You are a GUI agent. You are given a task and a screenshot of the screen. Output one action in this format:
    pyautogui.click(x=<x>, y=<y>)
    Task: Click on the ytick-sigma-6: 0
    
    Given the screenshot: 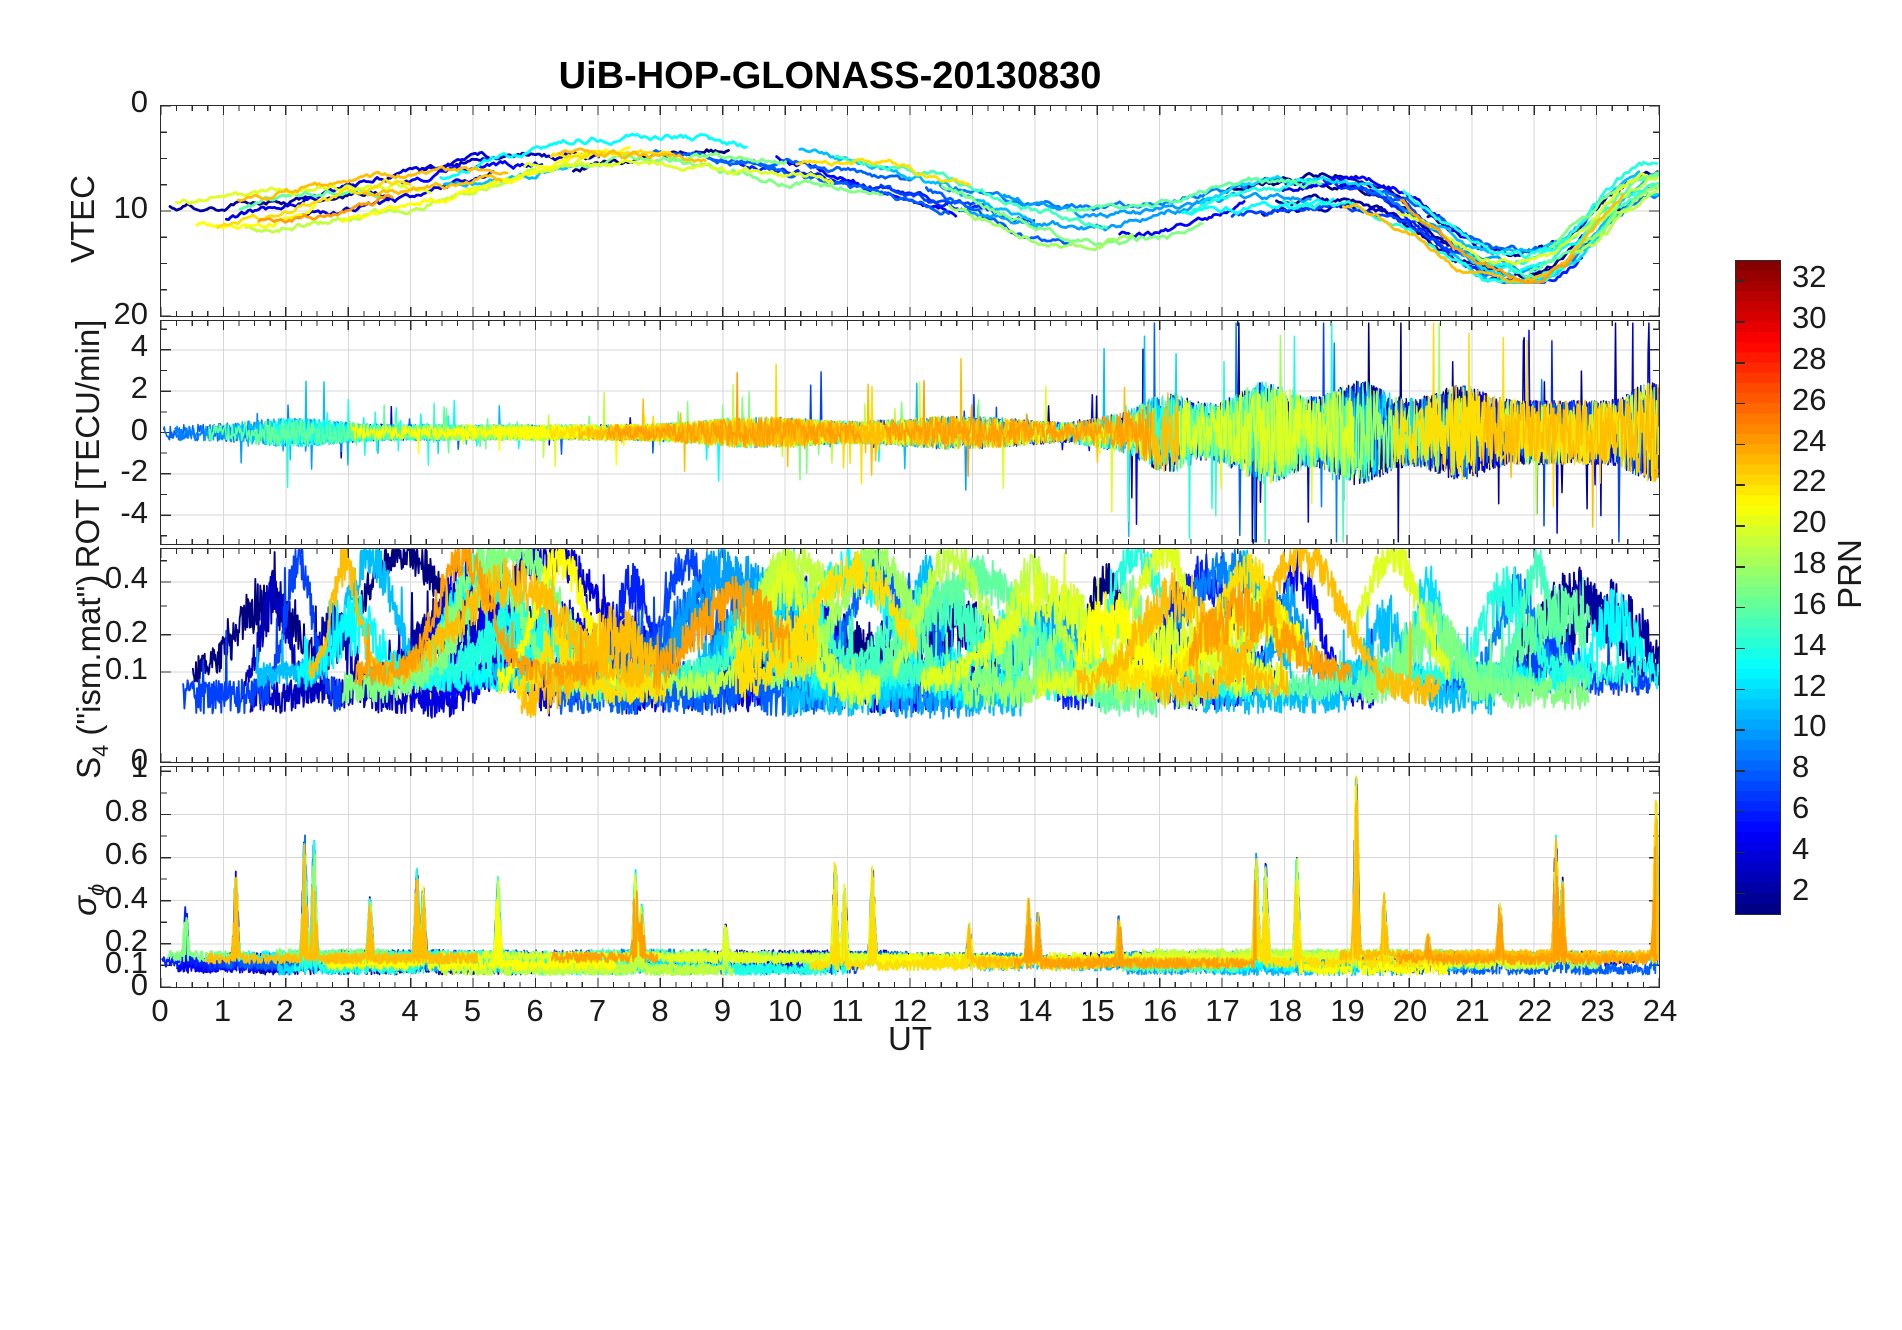 What is the action you would take?
    pyautogui.click(x=139, y=984)
    